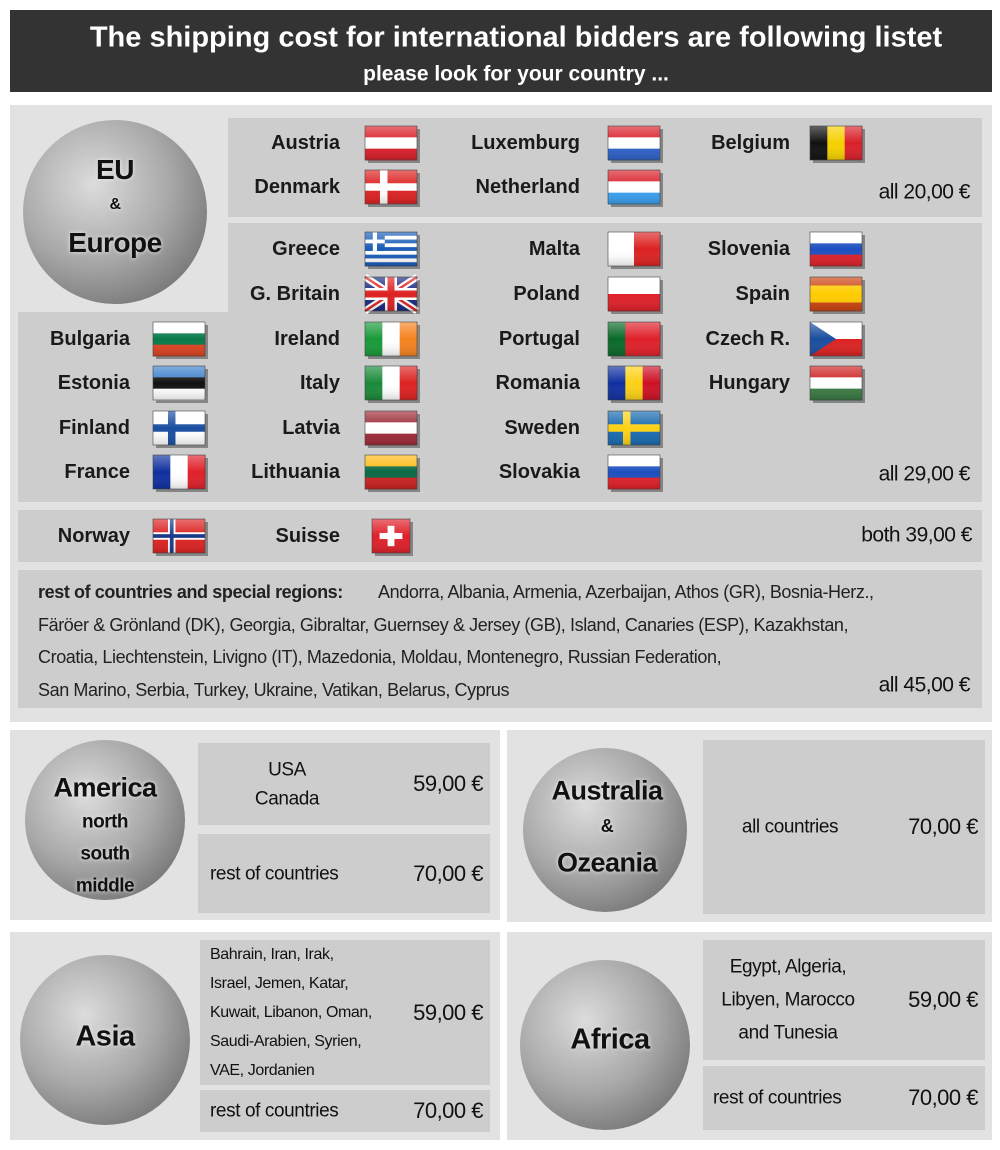  What do you see at coordinates (790, 827) in the screenshot?
I see `destination: all countries` at bounding box center [790, 827].